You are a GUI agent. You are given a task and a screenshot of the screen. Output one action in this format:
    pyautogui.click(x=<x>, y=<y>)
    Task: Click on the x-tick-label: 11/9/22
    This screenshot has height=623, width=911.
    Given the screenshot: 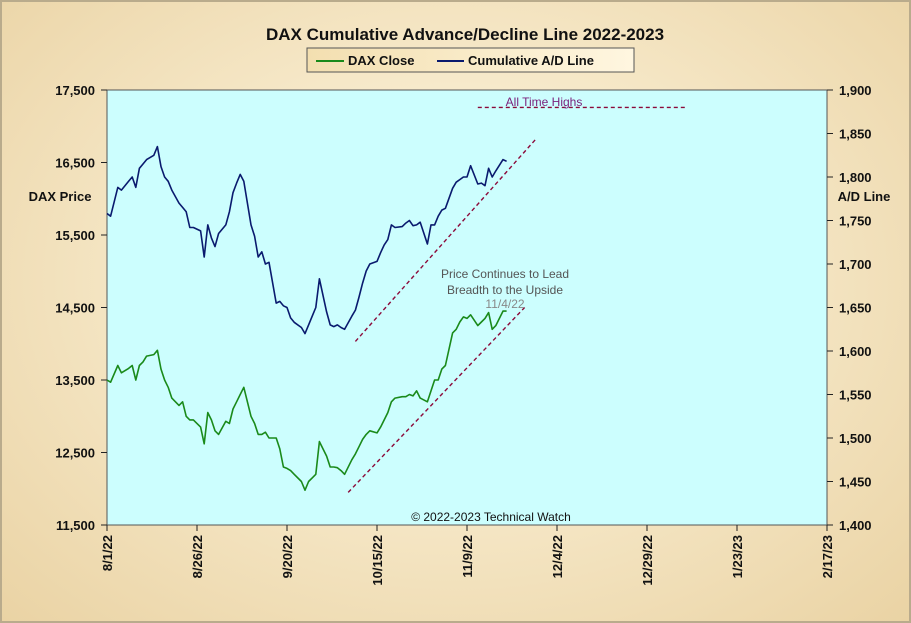 What is the action you would take?
    pyautogui.click(x=467, y=556)
    